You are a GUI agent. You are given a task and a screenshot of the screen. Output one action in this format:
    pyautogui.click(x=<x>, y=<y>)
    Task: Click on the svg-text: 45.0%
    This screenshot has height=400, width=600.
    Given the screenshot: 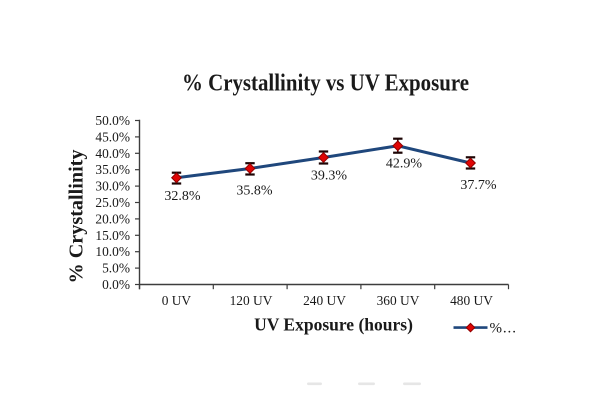 What is the action you would take?
    pyautogui.click(x=112, y=136)
    